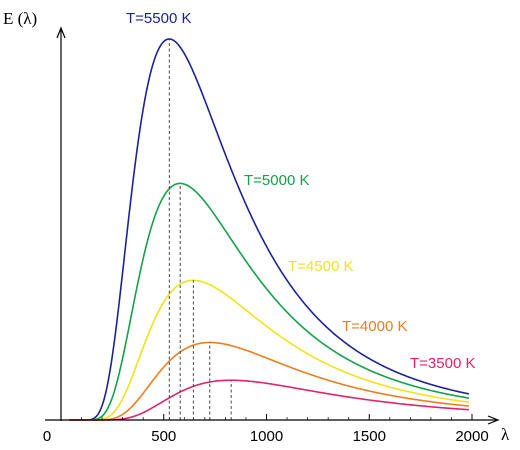 Image resolution: width=520 pixels, height=450 pixels. I want to click on series-label-4500: T=4500 K, so click(320, 266).